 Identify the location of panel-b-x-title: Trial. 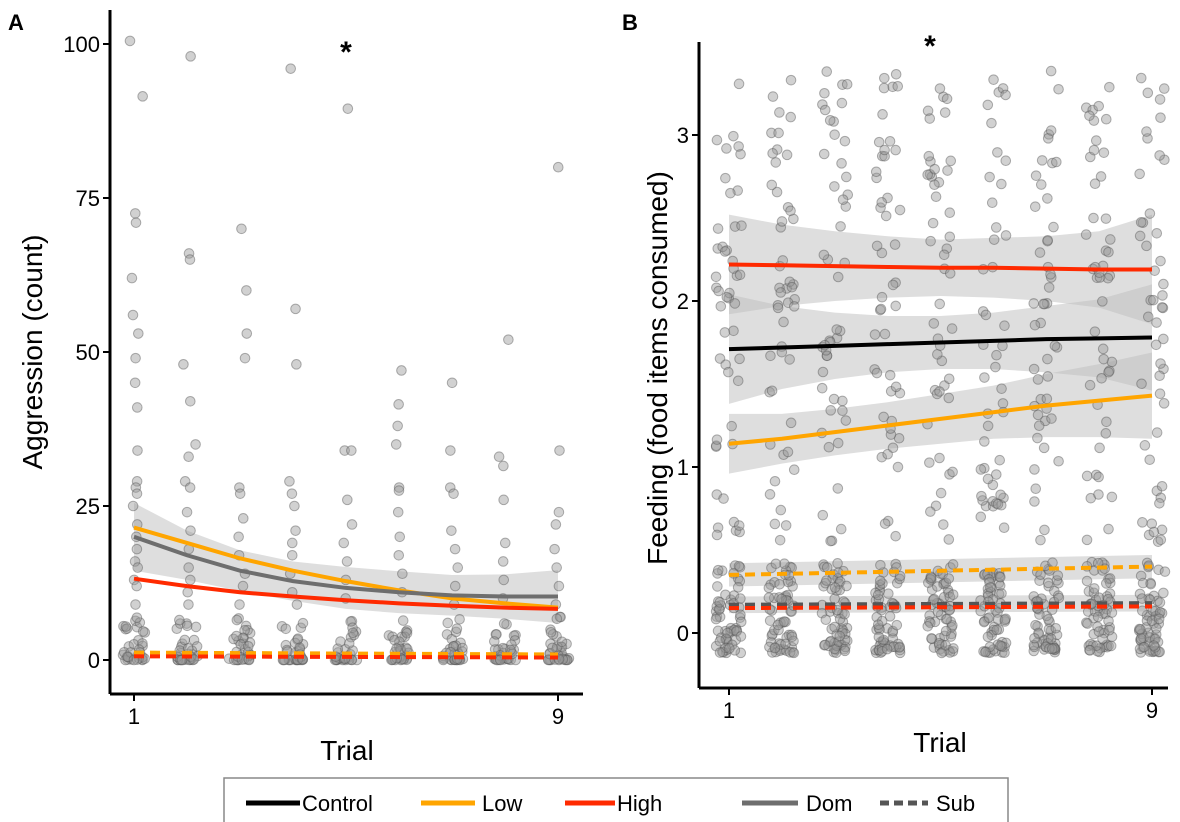
(939, 742).